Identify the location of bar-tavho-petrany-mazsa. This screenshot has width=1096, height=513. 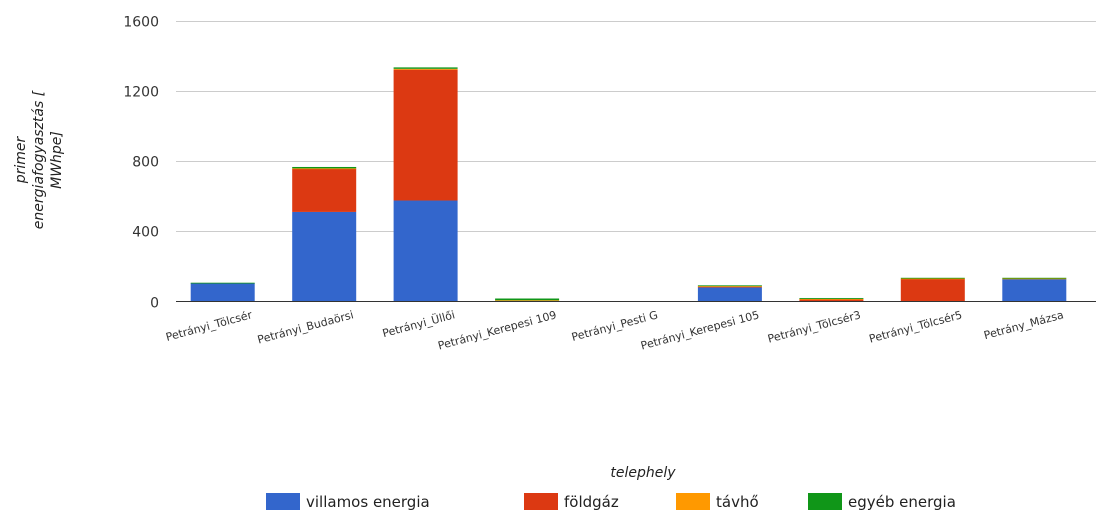
(1034, 279).